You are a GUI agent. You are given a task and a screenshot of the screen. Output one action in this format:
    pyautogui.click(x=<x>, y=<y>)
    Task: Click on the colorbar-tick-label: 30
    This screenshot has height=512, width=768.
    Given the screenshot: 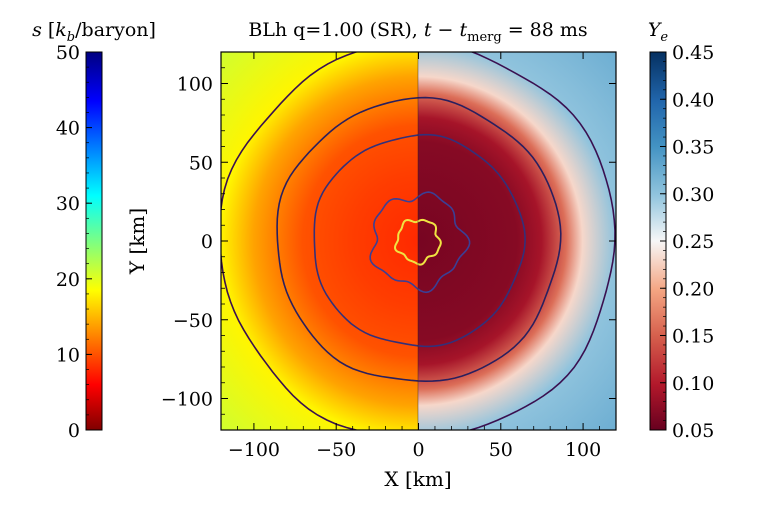 What is the action you would take?
    pyautogui.click(x=68, y=204)
    